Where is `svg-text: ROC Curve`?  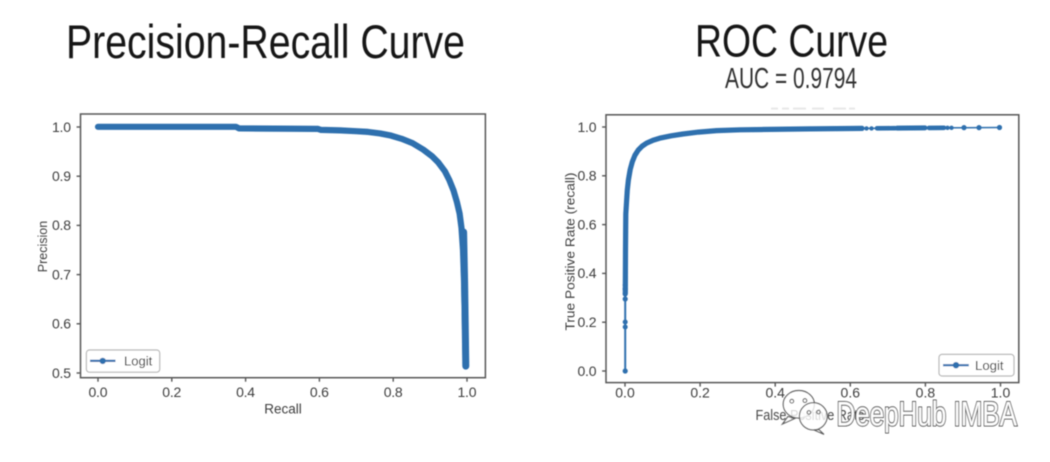
svg-text: ROC Curve is located at coordinates (791, 41).